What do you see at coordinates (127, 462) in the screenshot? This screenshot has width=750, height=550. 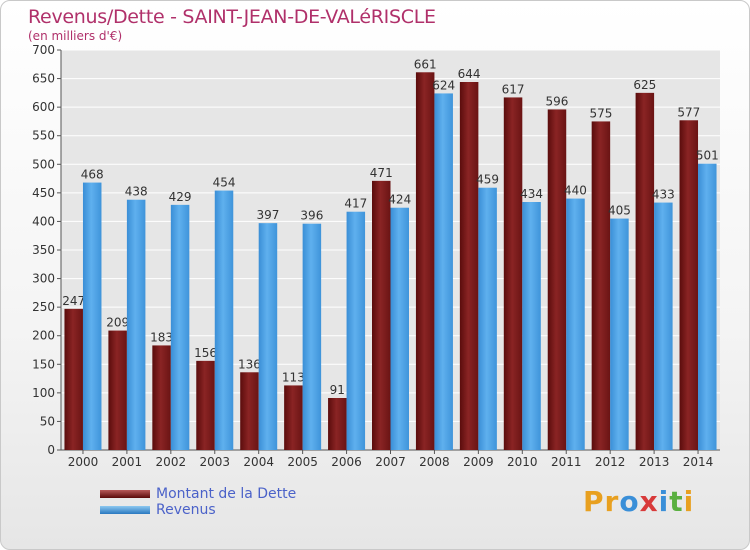 I see `x-tick-label: 2001` at bounding box center [127, 462].